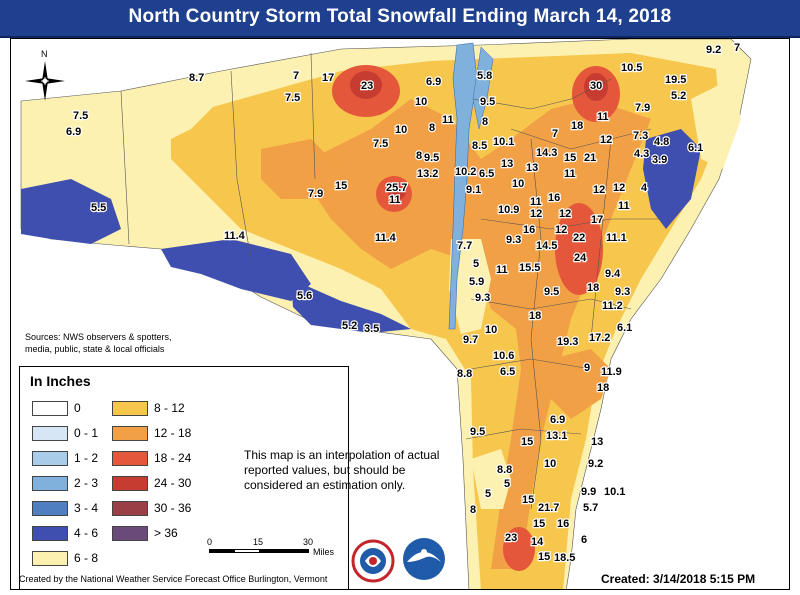 This screenshot has width=800, height=595. Describe the element at coordinates (675, 80) in the screenshot. I see `obs-label: 19.5` at that location.